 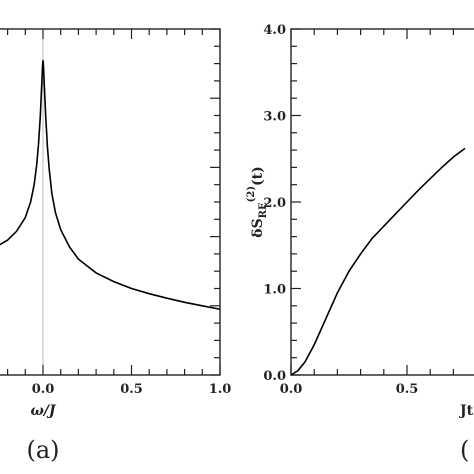 I want to click on ylabel-sub: RE, so click(x=263, y=210).